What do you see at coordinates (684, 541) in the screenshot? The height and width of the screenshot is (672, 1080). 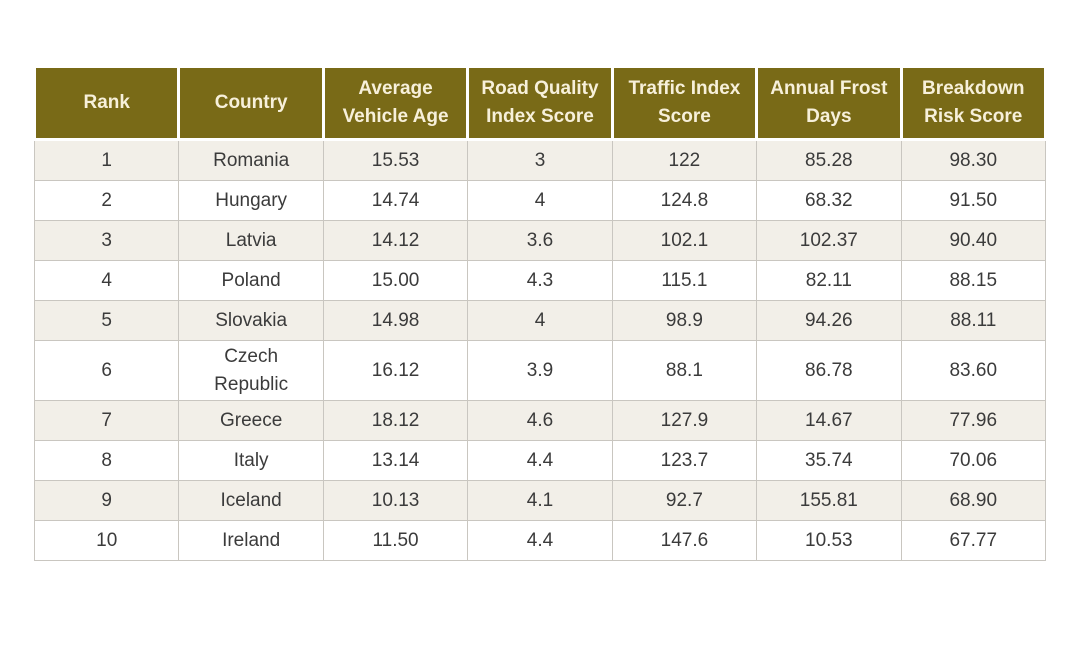 I see `table-cell-traffic_index_score: 147.6` at bounding box center [684, 541].